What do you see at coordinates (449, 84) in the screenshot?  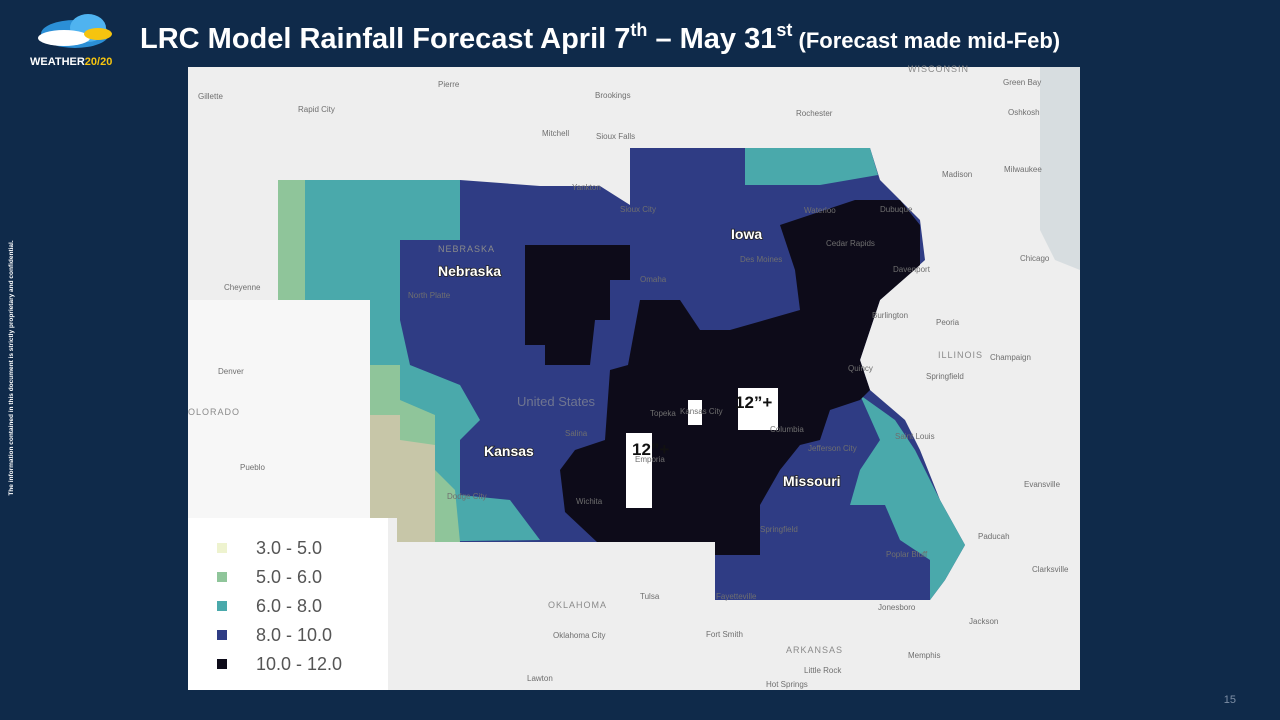 I see `place-label: Pierre` at bounding box center [449, 84].